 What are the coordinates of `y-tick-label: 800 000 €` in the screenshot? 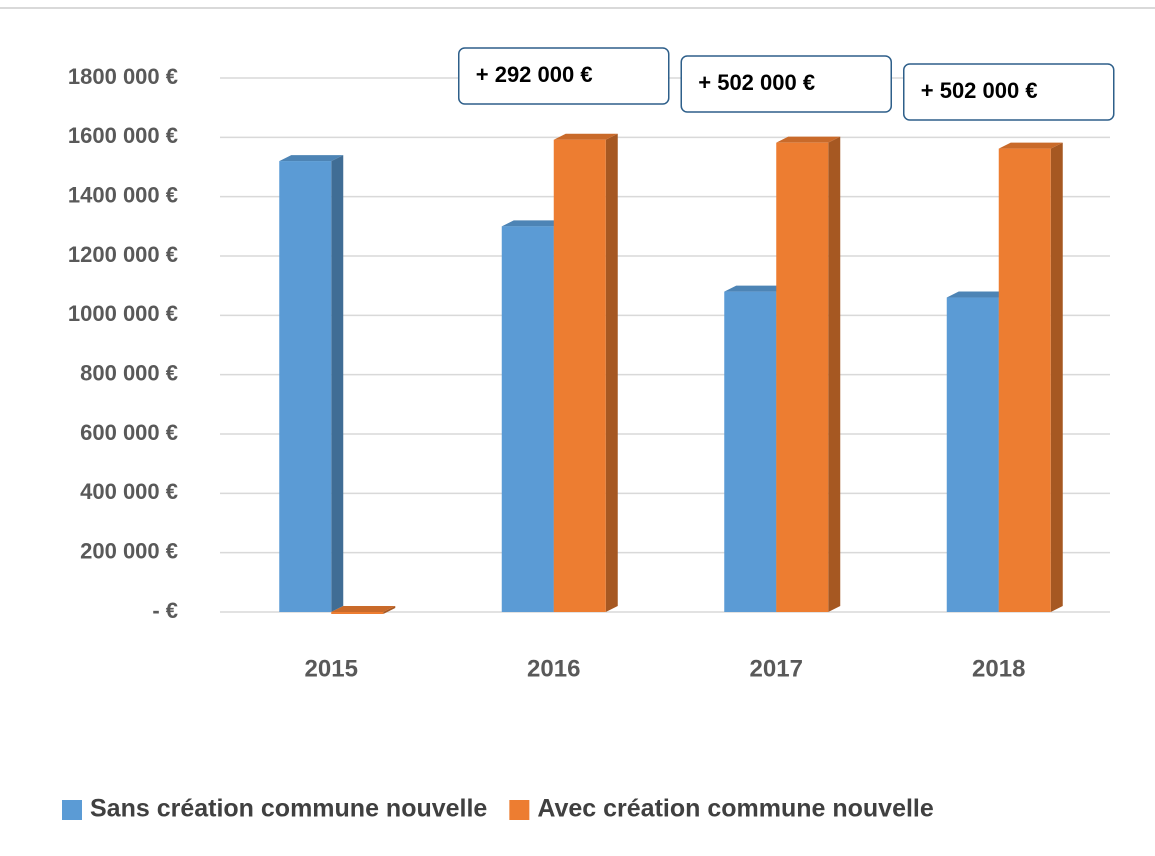 It's located at (129, 372).